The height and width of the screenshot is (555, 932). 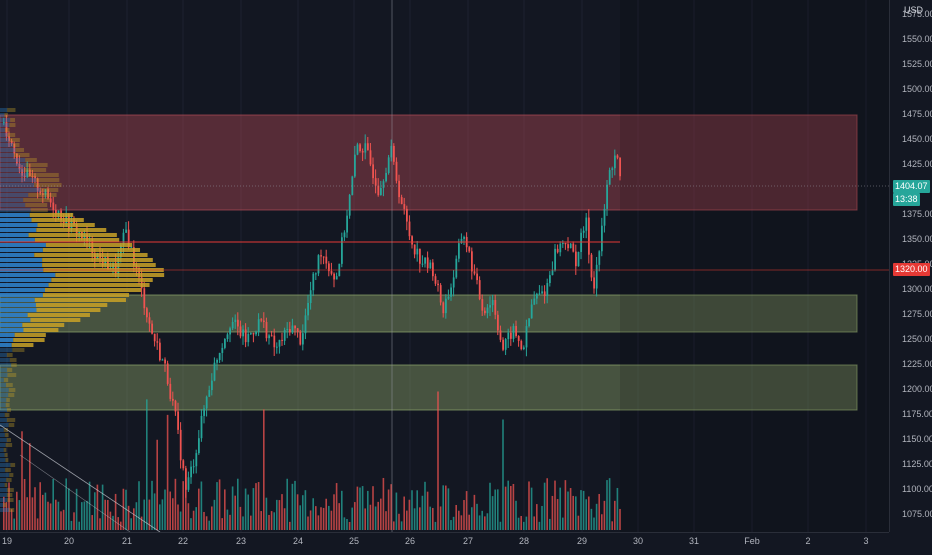 What do you see at coordinates (914, 10) in the screenshot?
I see `currency-label: USD` at bounding box center [914, 10].